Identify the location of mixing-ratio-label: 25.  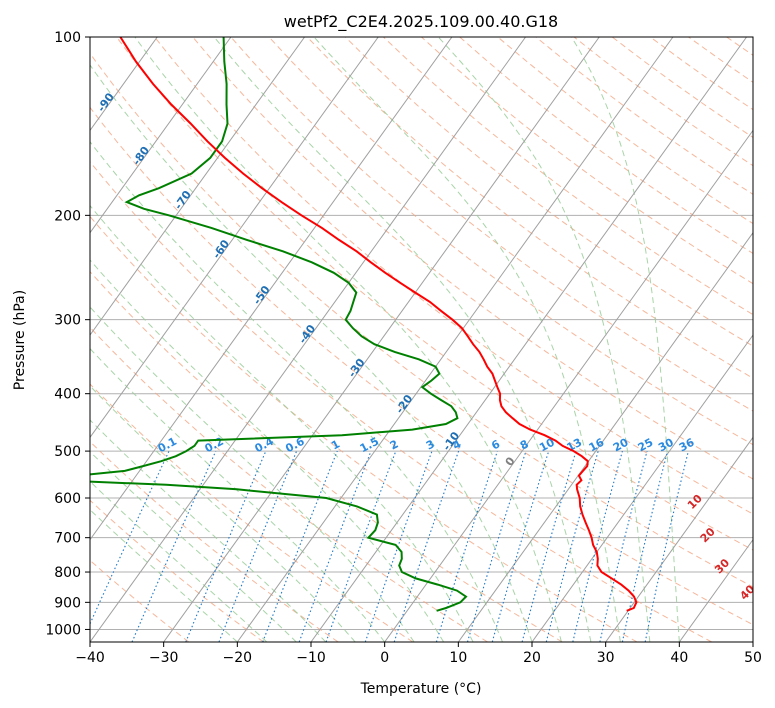
(646, 445).